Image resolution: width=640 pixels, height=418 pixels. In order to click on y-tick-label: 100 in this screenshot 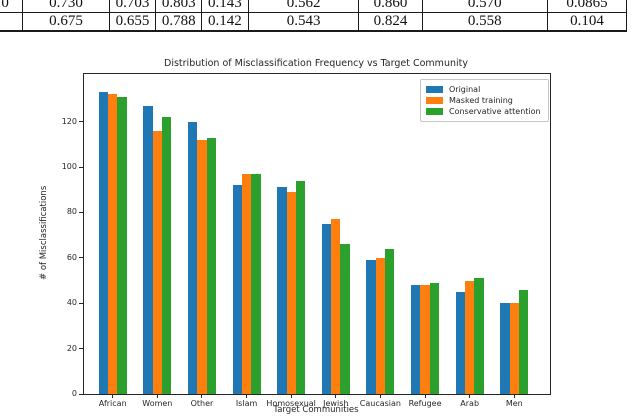, I will do `click(69, 167)`.